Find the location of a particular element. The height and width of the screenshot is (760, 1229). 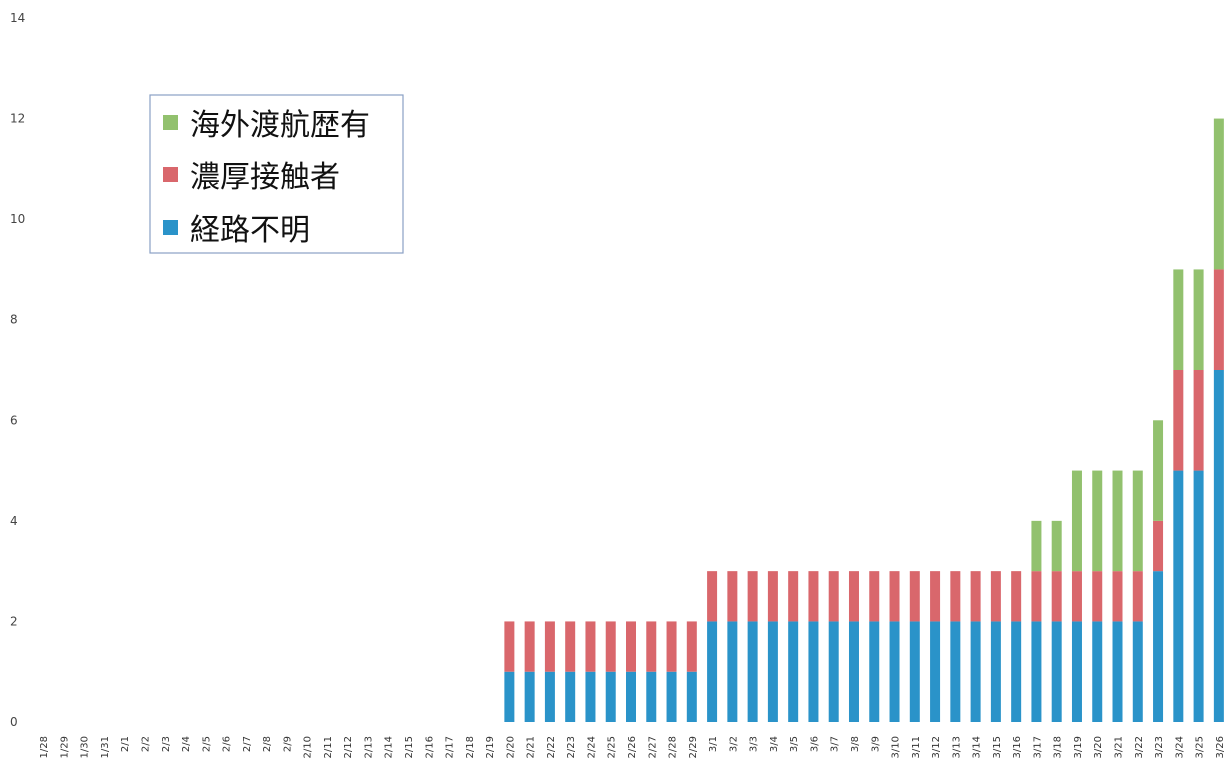

x-tick-label: 3/25 is located at coordinates (1200, 747).